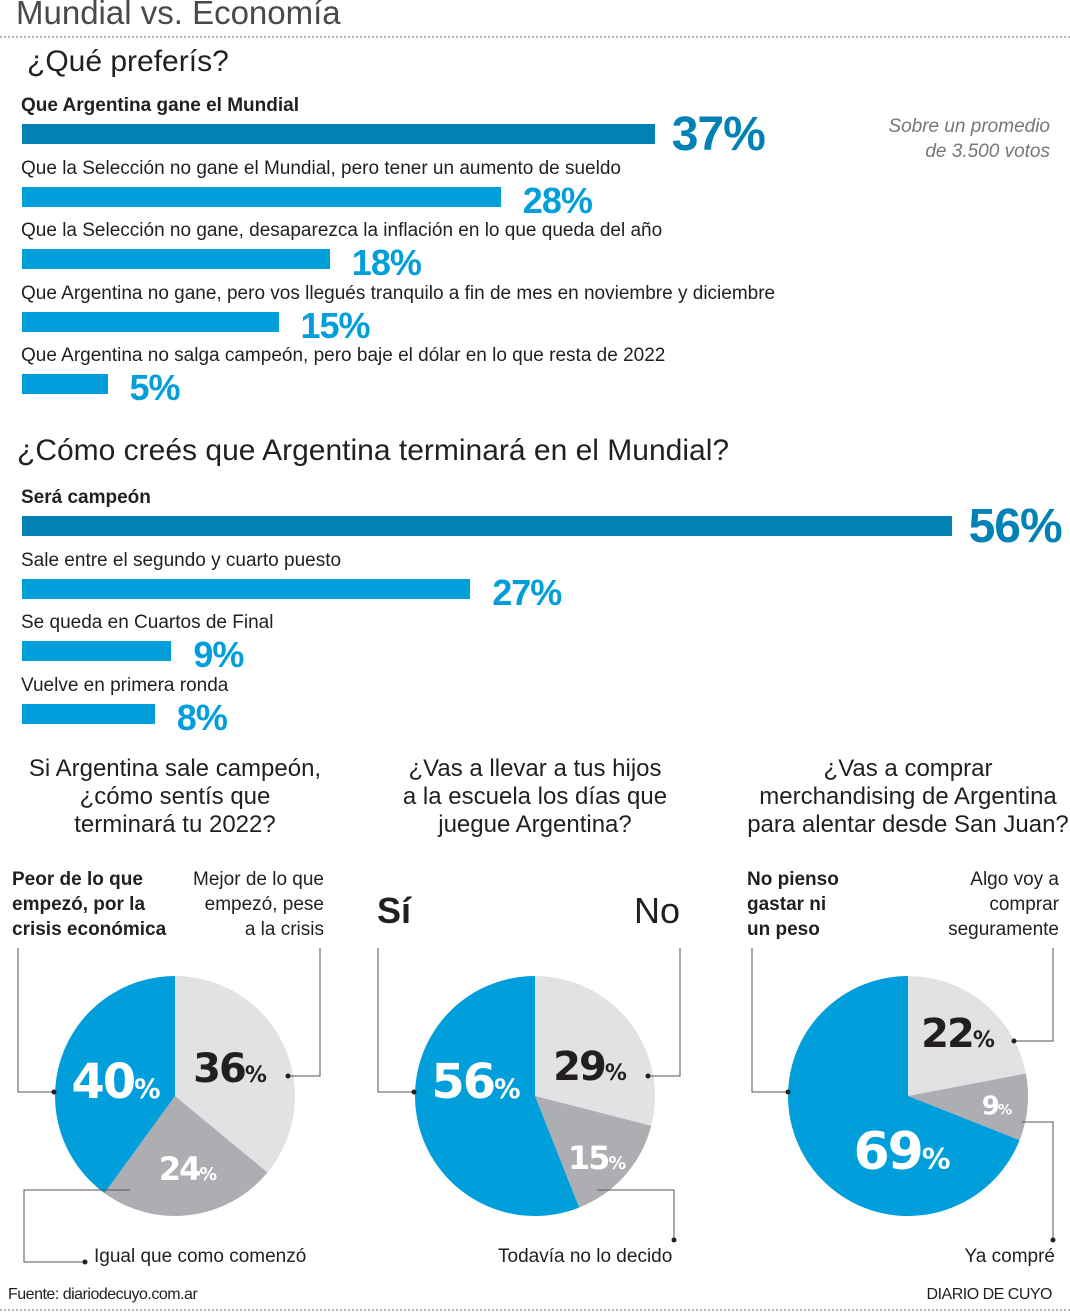 This screenshot has height=1312, width=1070. I want to click on title-line: ¿Vas a llevar a tus hijos, so click(535, 768).